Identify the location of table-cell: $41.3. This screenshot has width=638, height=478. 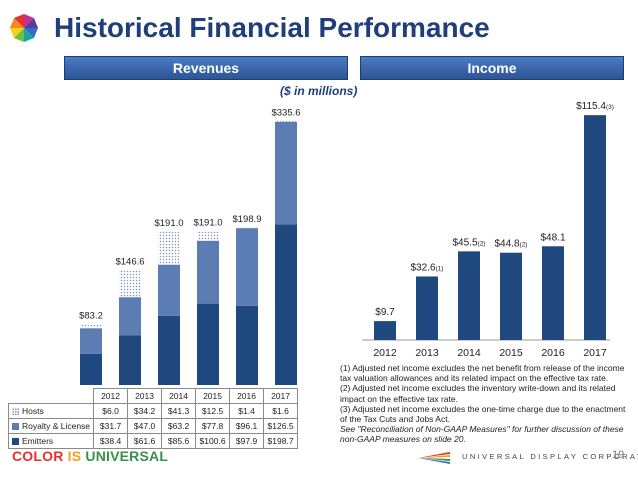
(179, 411).